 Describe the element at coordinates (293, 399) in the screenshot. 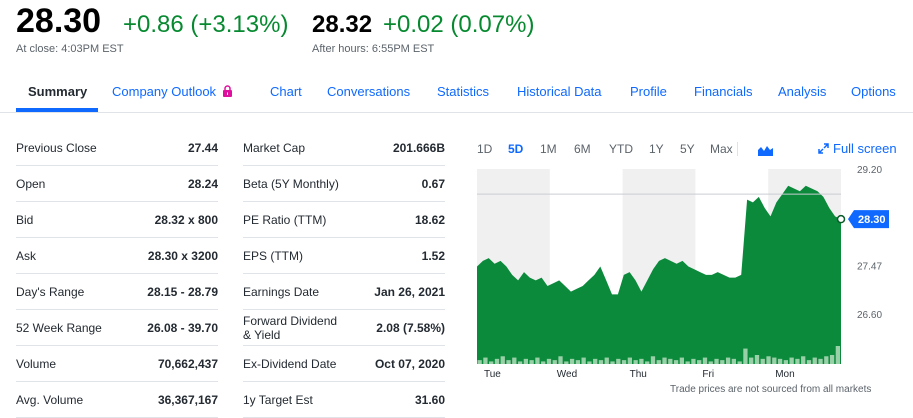

I see `stat-label: 1y Target Est` at that location.